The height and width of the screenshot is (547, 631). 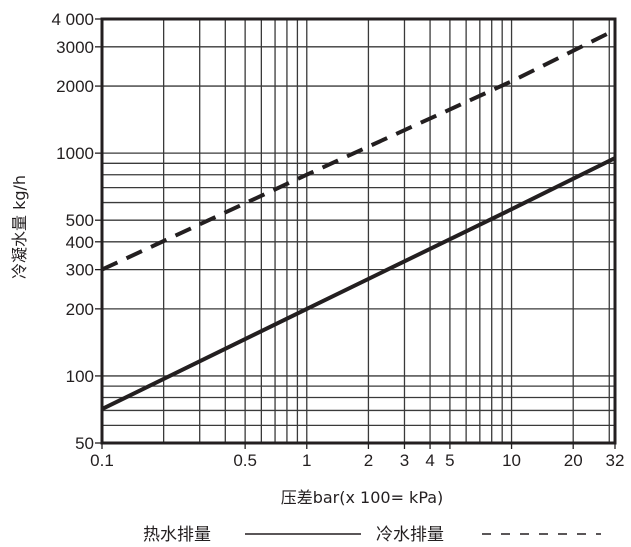 What do you see at coordinates (80, 242) in the screenshot?
I see `y-tick-label: 400` at bounding box center [80, 242].